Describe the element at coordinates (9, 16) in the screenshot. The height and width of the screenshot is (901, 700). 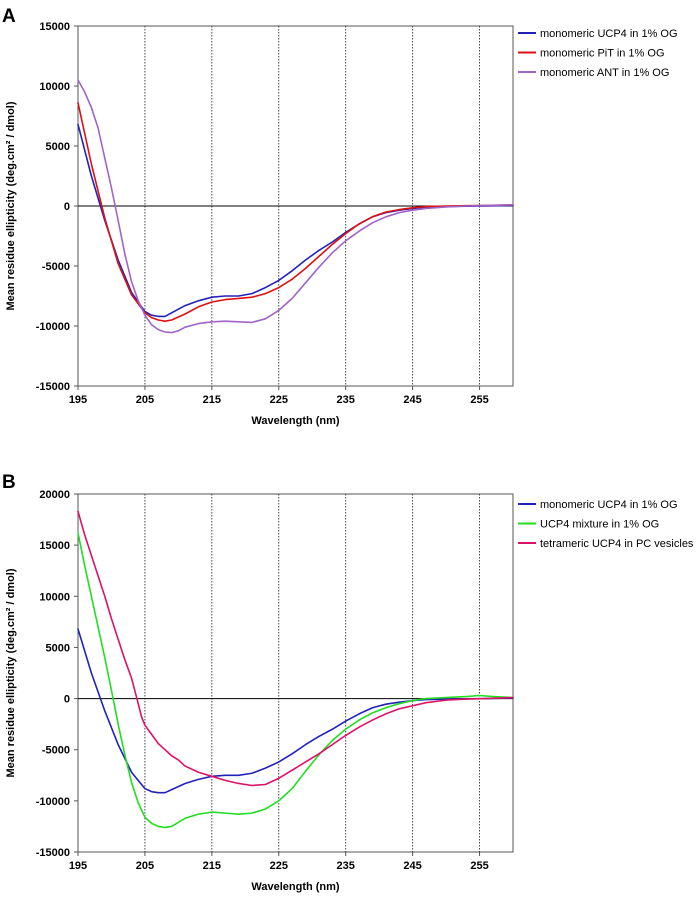
I see `panel-label: A` at that location.